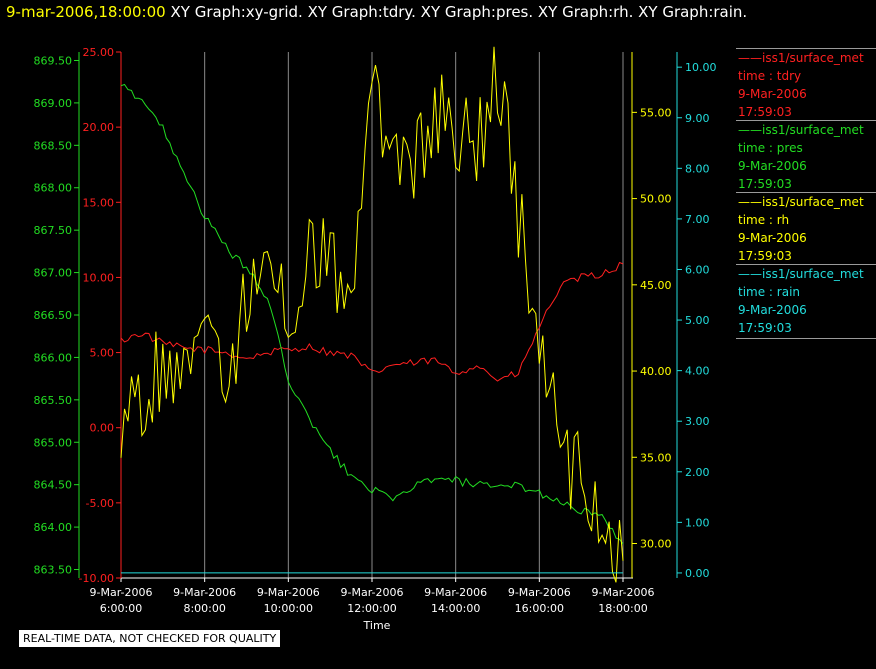 The width and height of the screenshot is (876, 669). What do you see at coordinates (53, 273) in the screenshot?
I see `pres-tick-label: 867.00` at bounding box center [53, 273].